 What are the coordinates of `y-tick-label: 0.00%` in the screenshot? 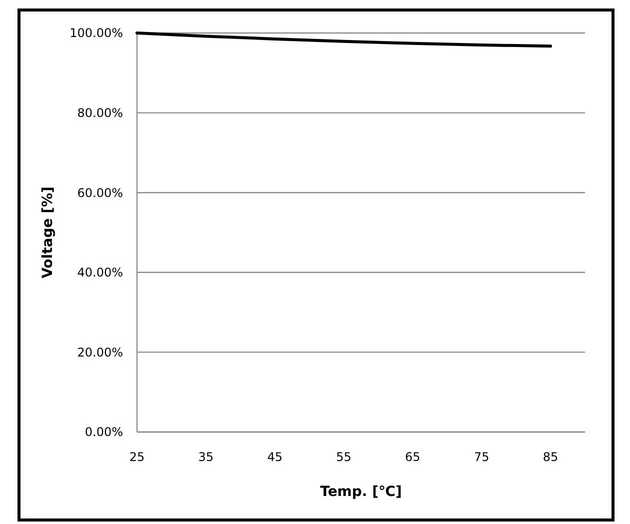 It's located at (103, 432).